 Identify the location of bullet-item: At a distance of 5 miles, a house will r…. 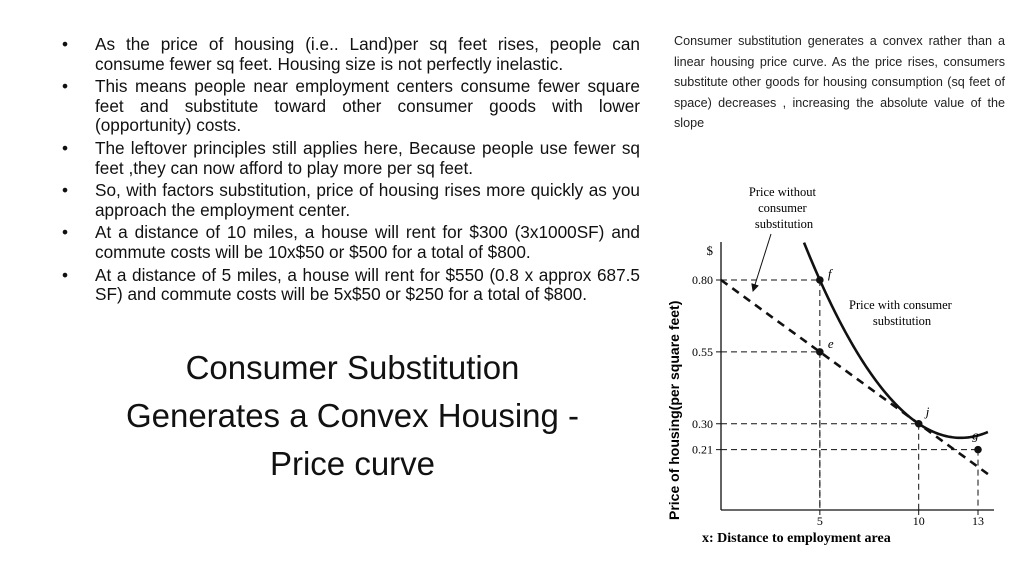
(351, 285).